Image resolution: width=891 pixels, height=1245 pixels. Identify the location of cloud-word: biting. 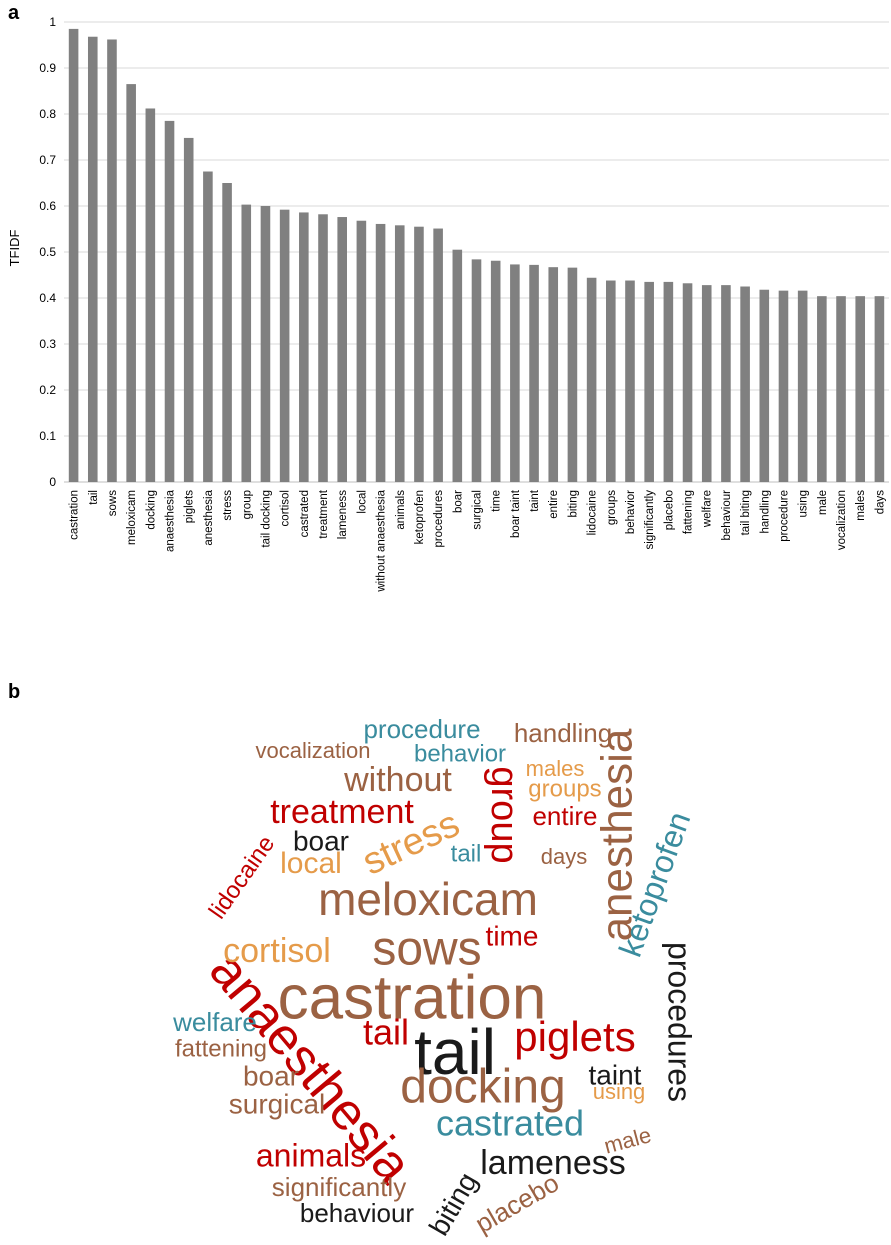
(453, 1203).